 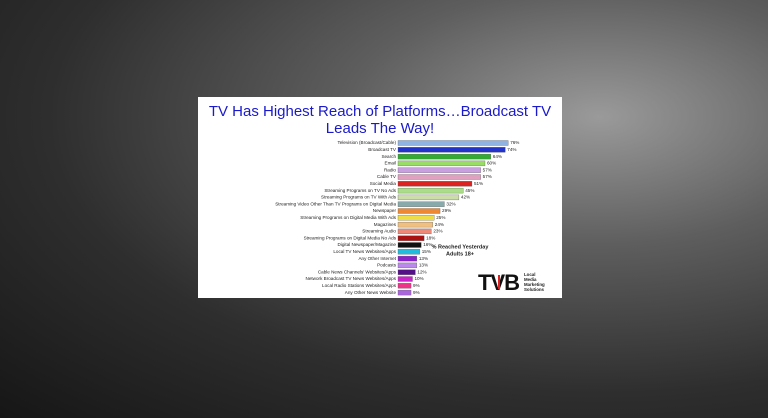 What do you see at coordinates (499, 282) in the screenshot?
I see `logo-accent` at bounding box center [499, 282].